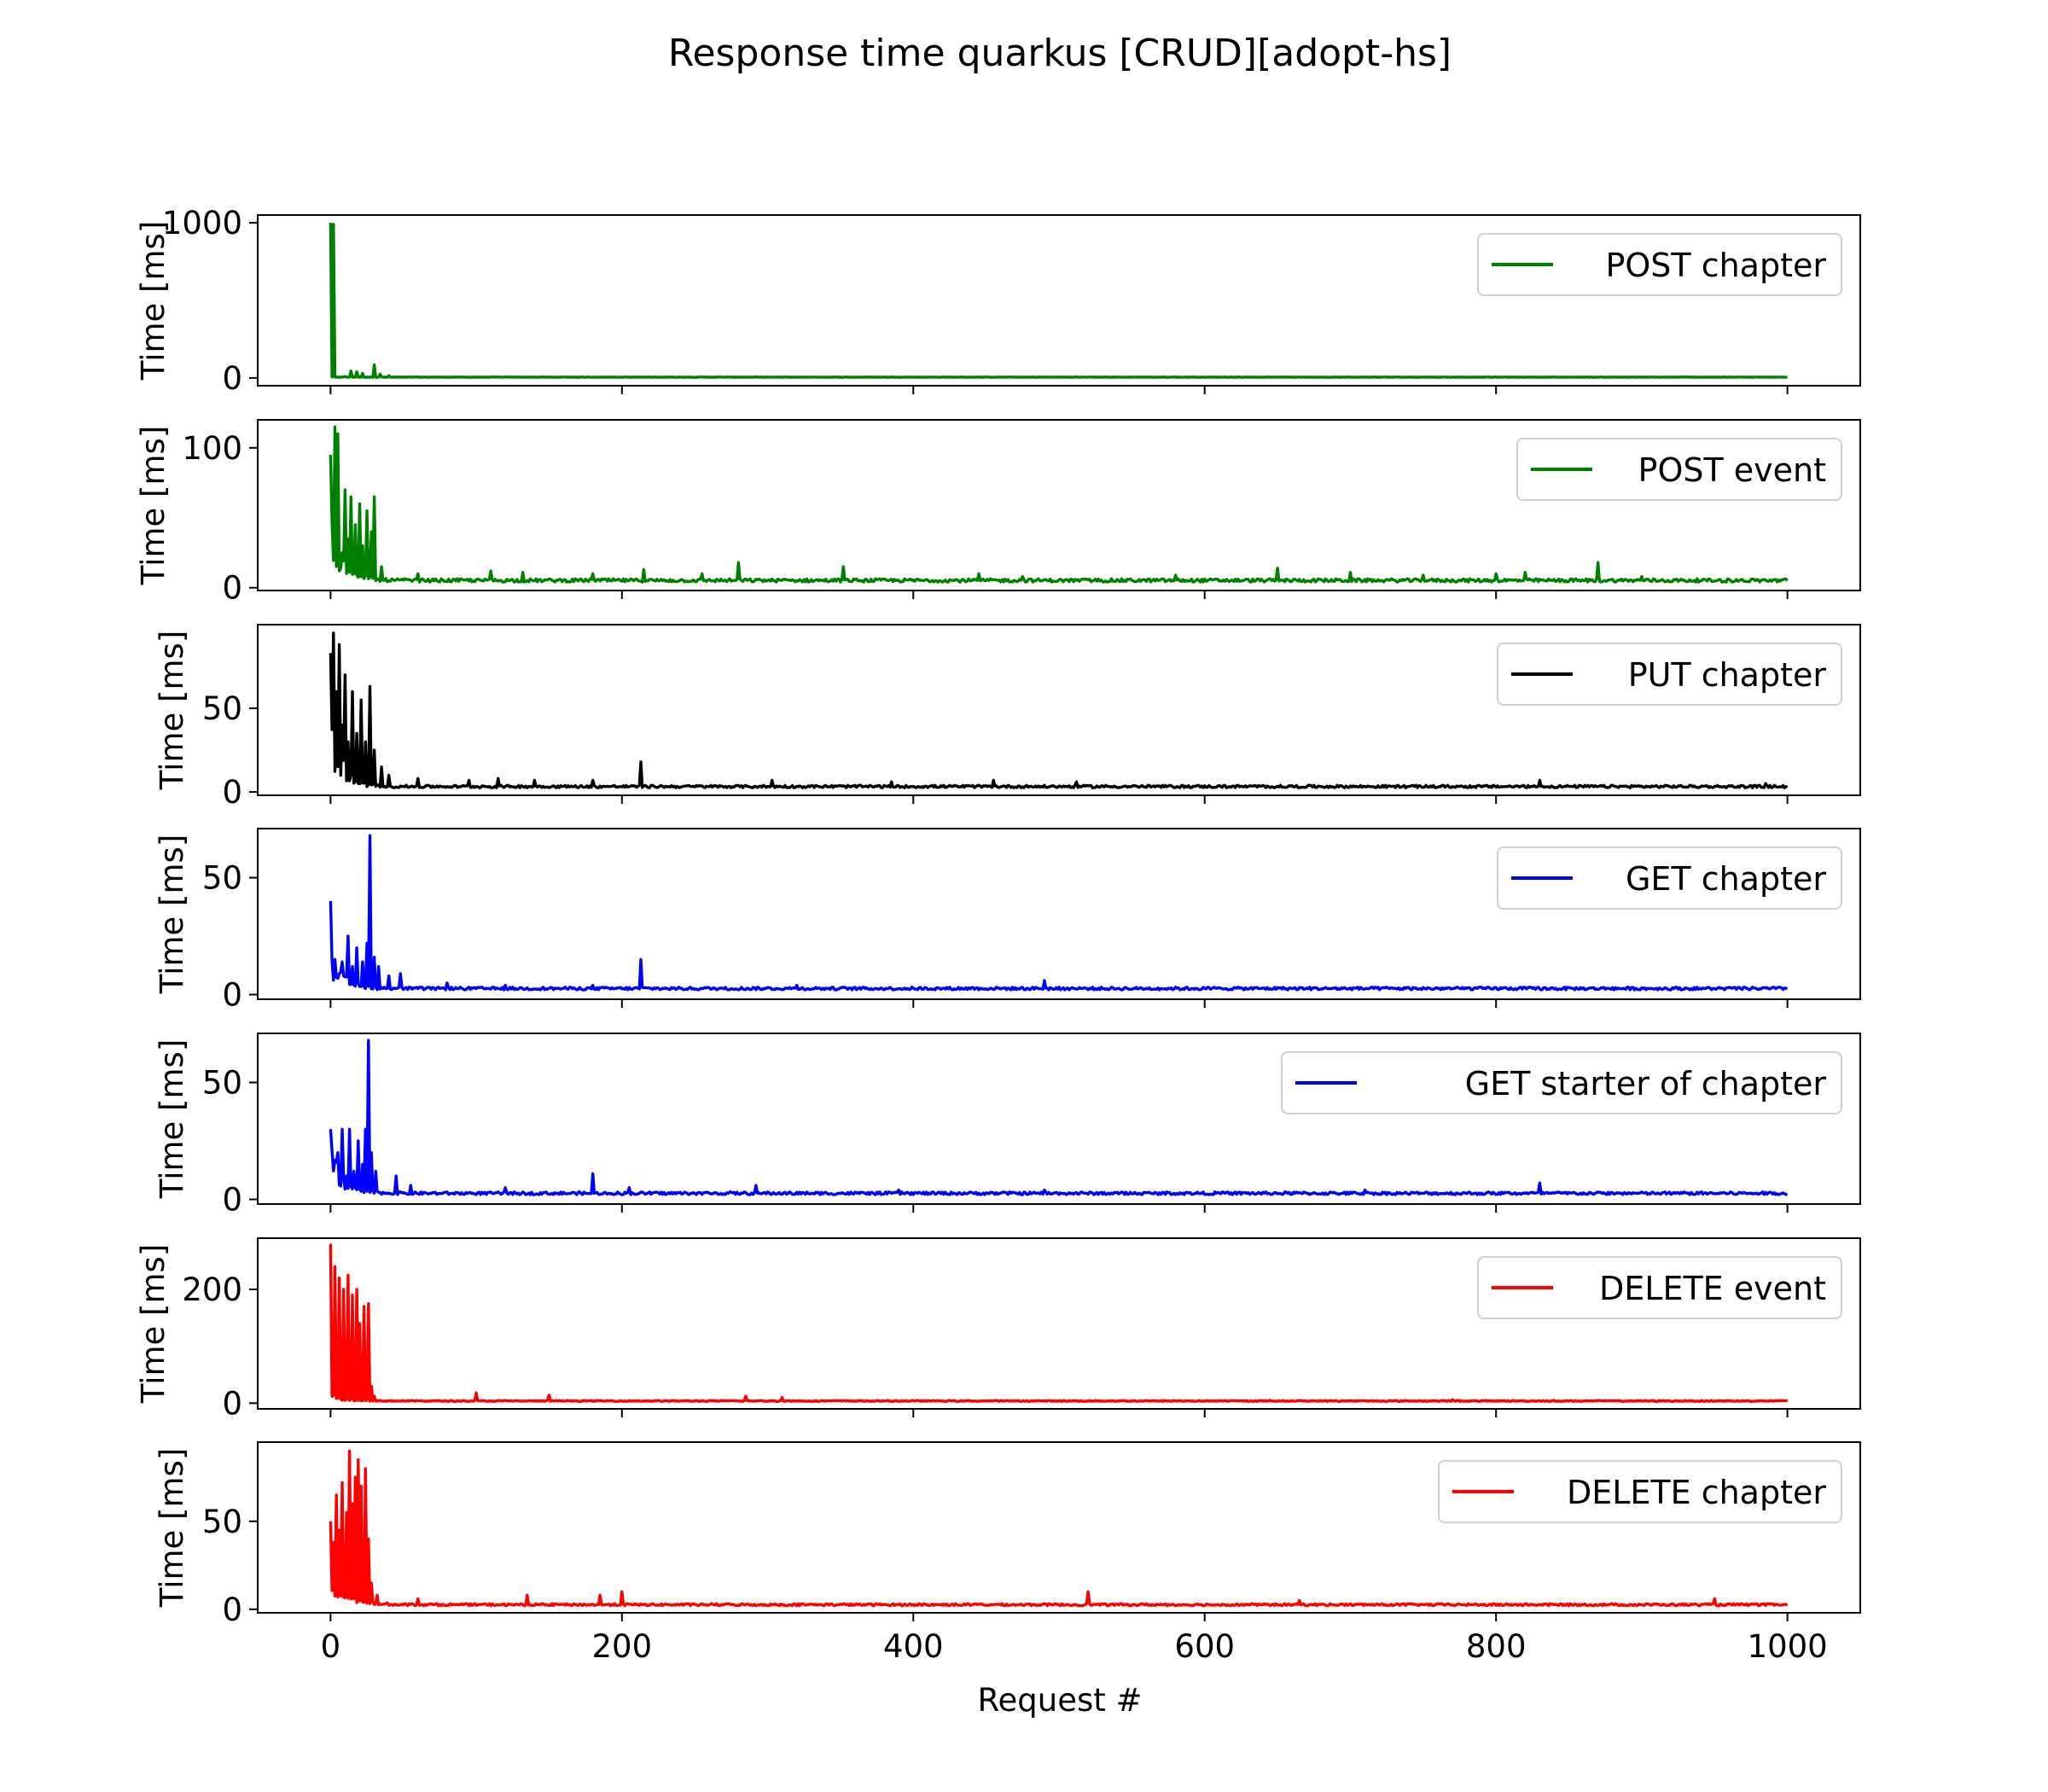 This screenshot has width=2048, height=1792. What do you see at coordinates (202, 223) in the screenshot?
I see `y-tick-label: 1000` at bounding box center [202, 223].